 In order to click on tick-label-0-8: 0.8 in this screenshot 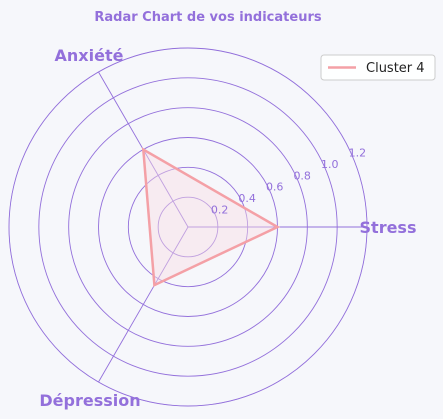, I will do `click(302, 175)`.